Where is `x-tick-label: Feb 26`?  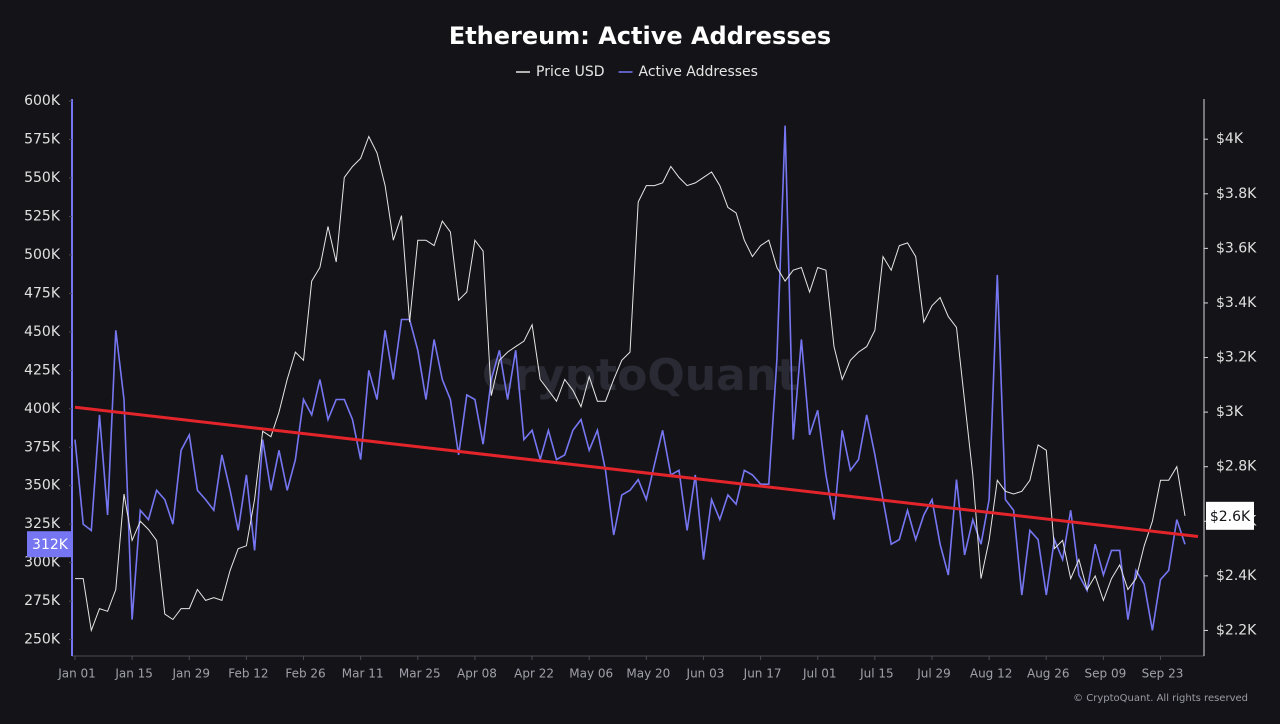
x-tick-label: Feb 26 is located at coordinates (305, 674).